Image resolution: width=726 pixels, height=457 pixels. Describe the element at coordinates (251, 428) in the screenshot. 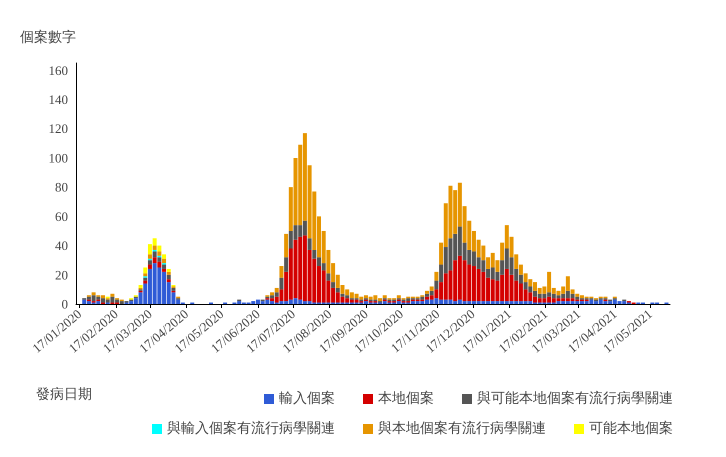

I see `legend-label: 與輸入個案有流行病學關連` at that location.